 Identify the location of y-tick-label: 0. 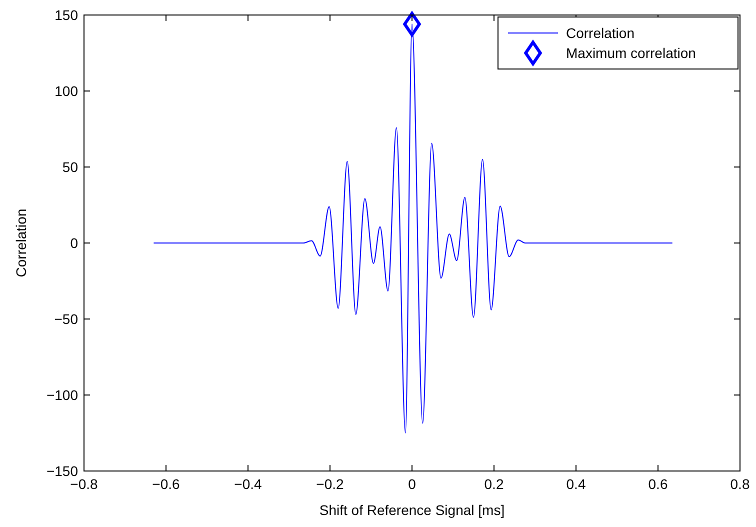
(74, 243).